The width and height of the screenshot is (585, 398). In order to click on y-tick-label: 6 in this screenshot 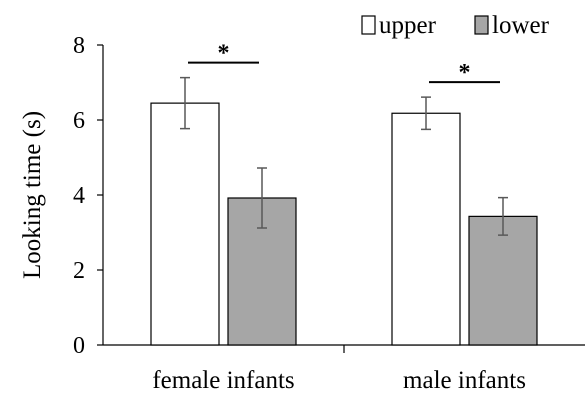, I will do `click(79, 121)`.